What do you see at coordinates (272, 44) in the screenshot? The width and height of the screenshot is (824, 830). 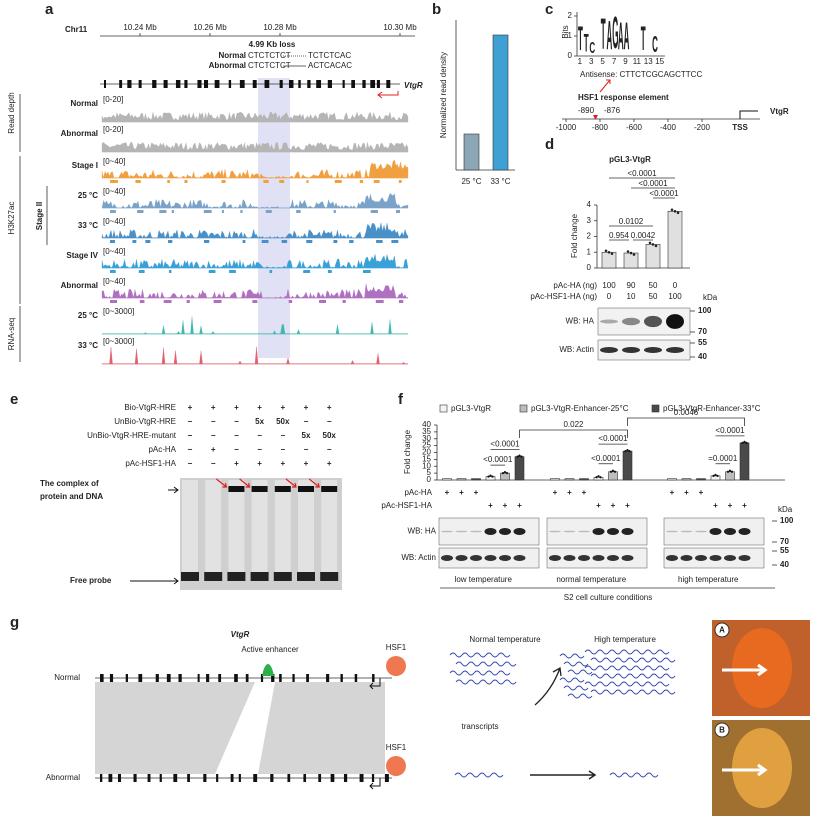 I see `label: 4.99 Kb loss` at bounding box center [272, 44].